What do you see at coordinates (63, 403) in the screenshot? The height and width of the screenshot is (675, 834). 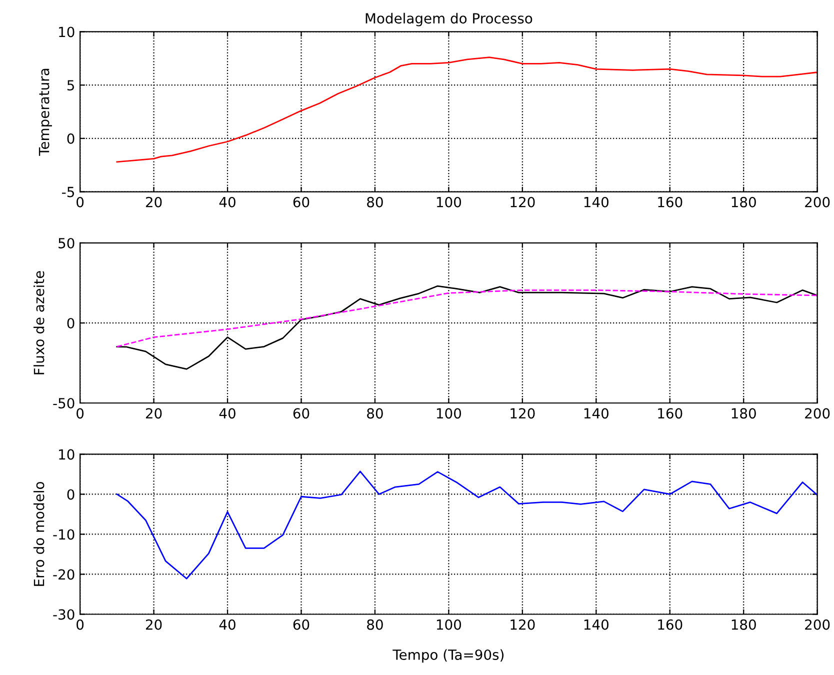 I see `y-tick-label: -50` at bounding box center [63, 403].